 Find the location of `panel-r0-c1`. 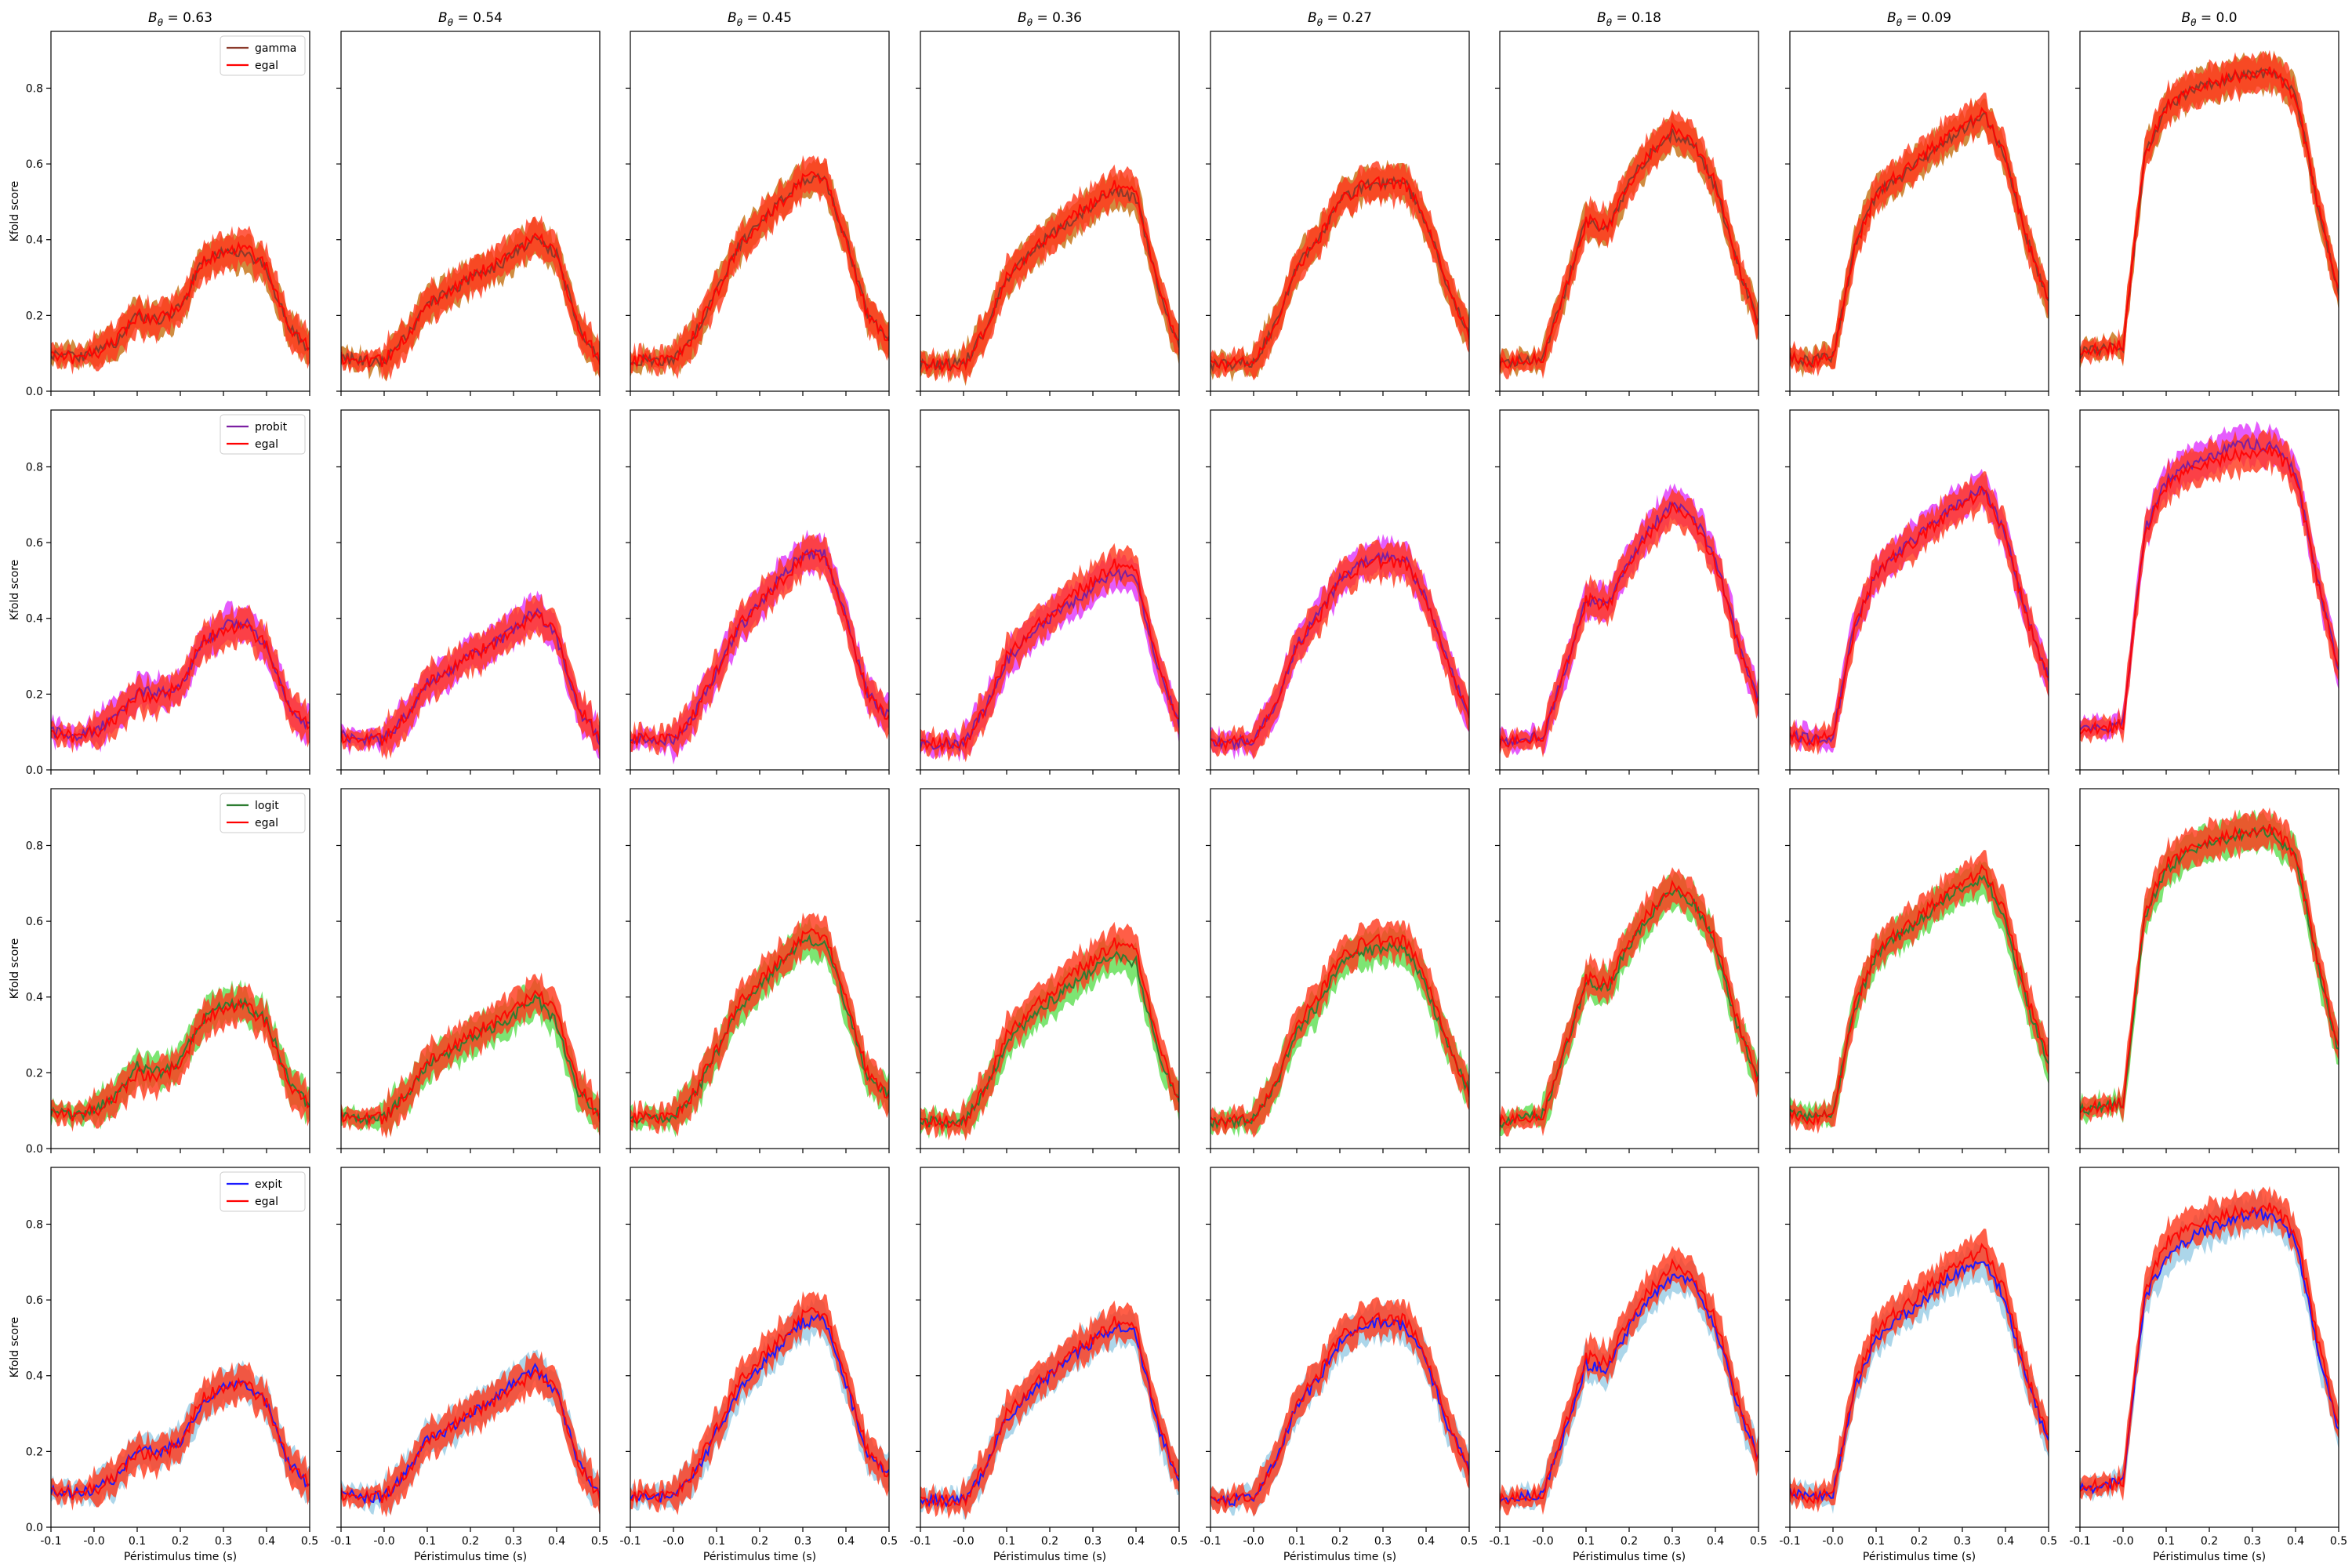

panel-r0-c1 is located at coordinates (469, 213).